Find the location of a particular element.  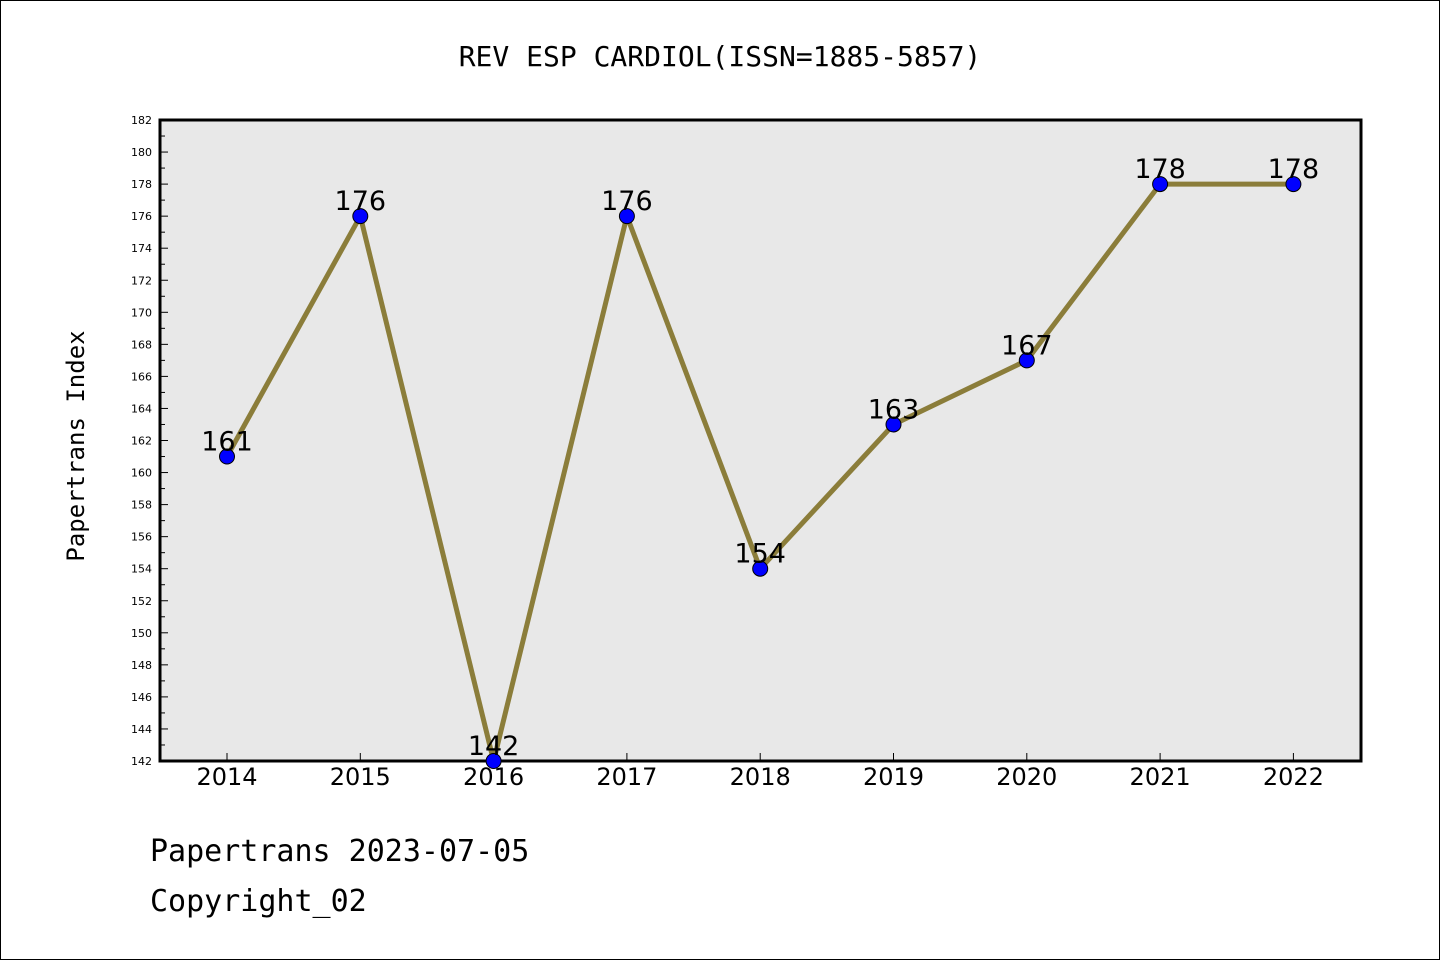

y-tick-label: 168 is located at coordinates (141, 344).